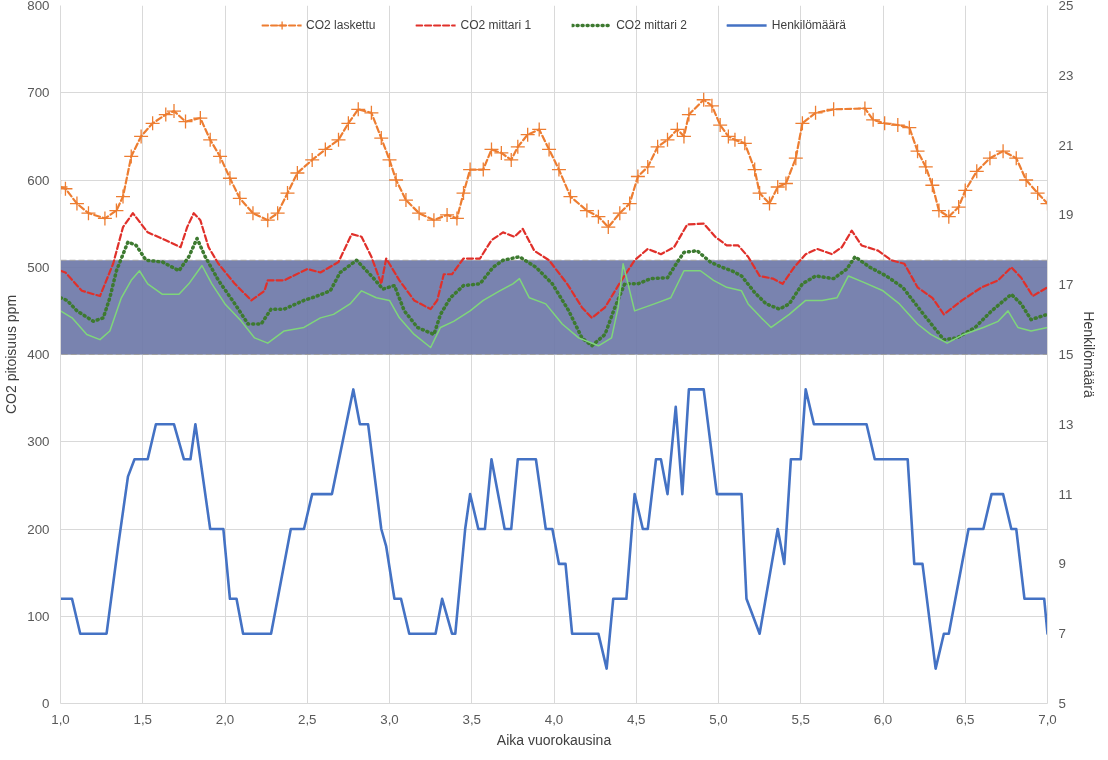  What do you see at coordinates (143, 719) in the screenshot?
I see `x-tick-label: 1,5` at bounding box center [143, 719].